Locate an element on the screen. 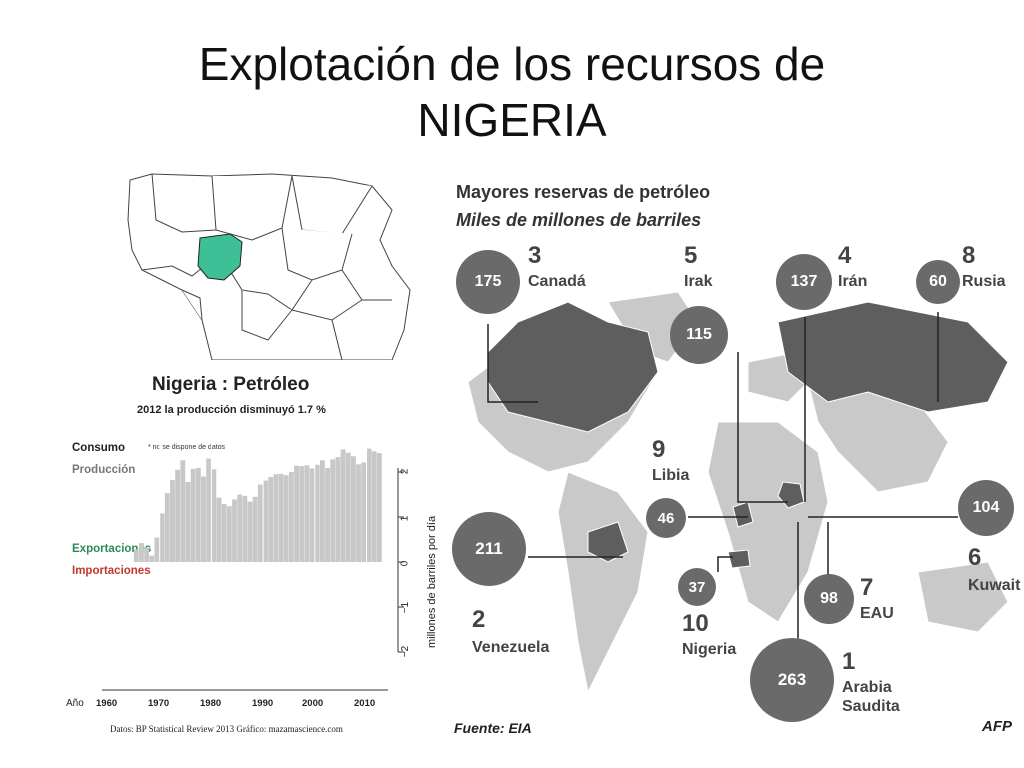 The image size is (1024, 768). bar-1989 is located at coordinates (260, 523).